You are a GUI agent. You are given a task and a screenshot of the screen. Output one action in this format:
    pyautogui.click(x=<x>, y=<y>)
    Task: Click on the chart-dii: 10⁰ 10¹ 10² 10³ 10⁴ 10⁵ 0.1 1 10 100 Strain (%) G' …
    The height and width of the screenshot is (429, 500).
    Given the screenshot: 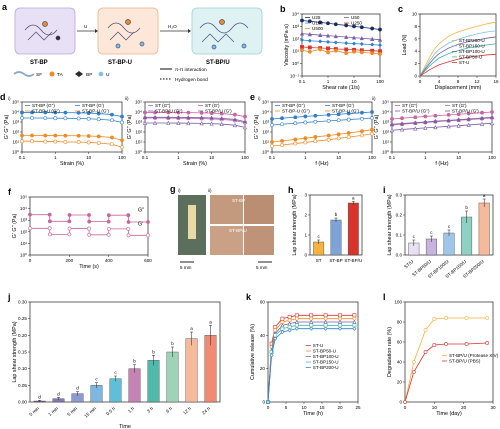 What is the action you would take?
    pyautogui.click(x=187, y=131)
    